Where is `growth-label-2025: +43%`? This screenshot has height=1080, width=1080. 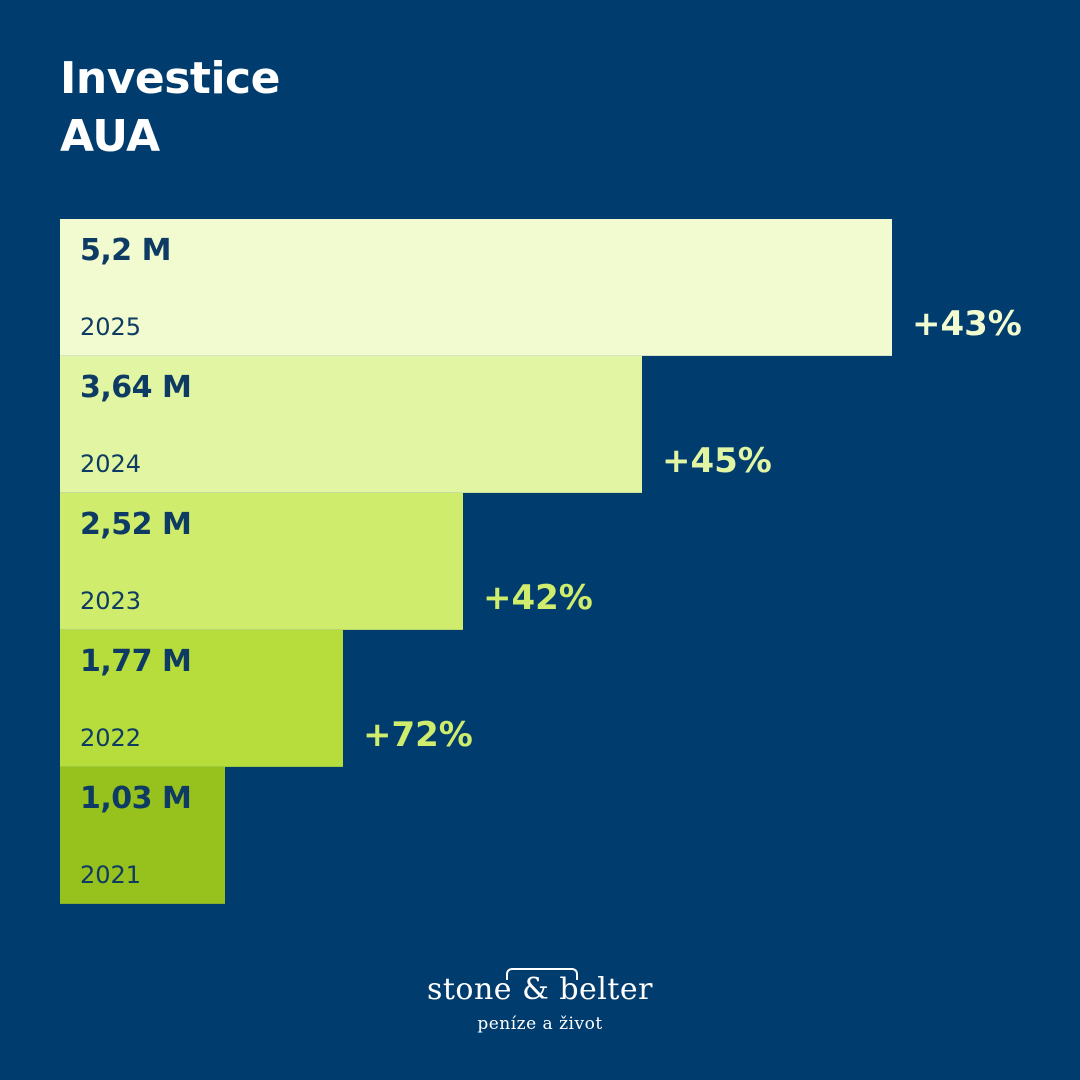 growth-label-2025: +43% is located at coordinates (967, 324).